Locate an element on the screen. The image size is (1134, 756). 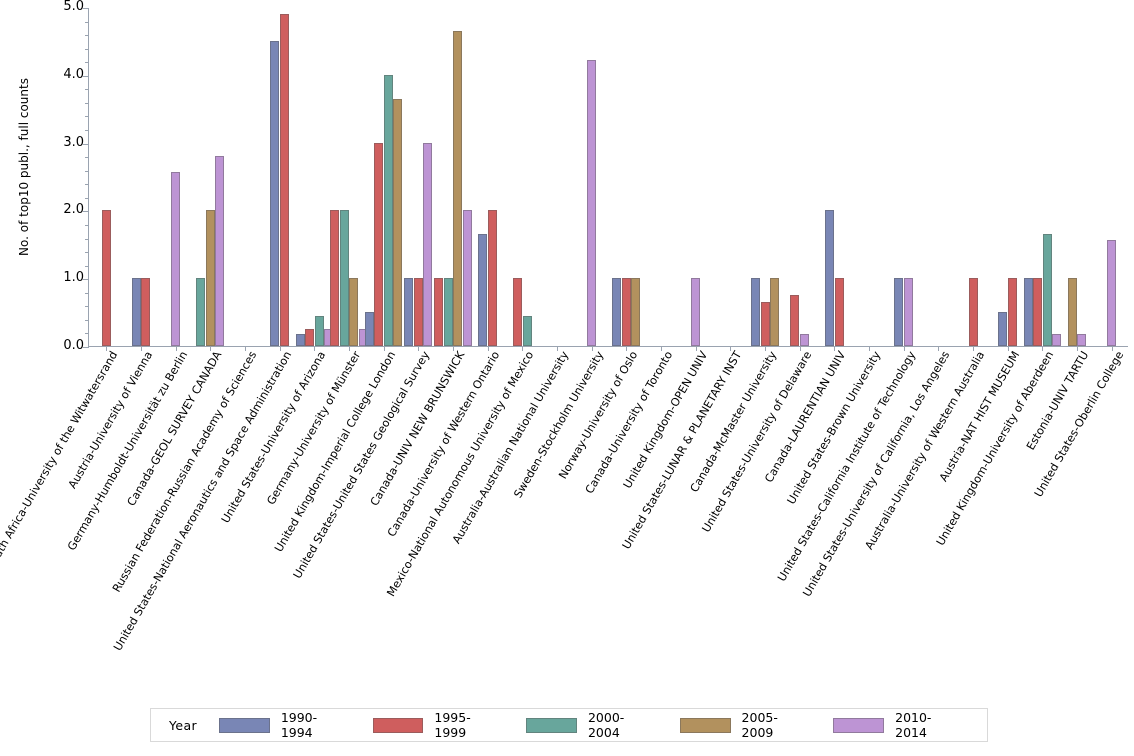
legend-title: Year is located at coordinates (183, 725).